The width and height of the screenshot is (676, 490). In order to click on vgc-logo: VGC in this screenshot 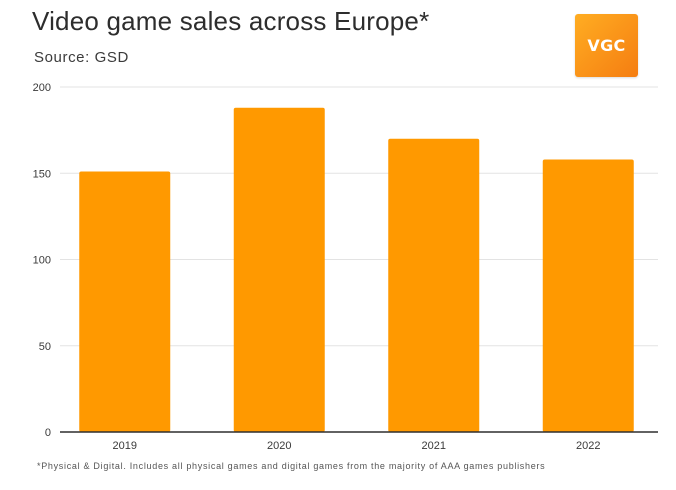, I will do `click(606, 45)`.